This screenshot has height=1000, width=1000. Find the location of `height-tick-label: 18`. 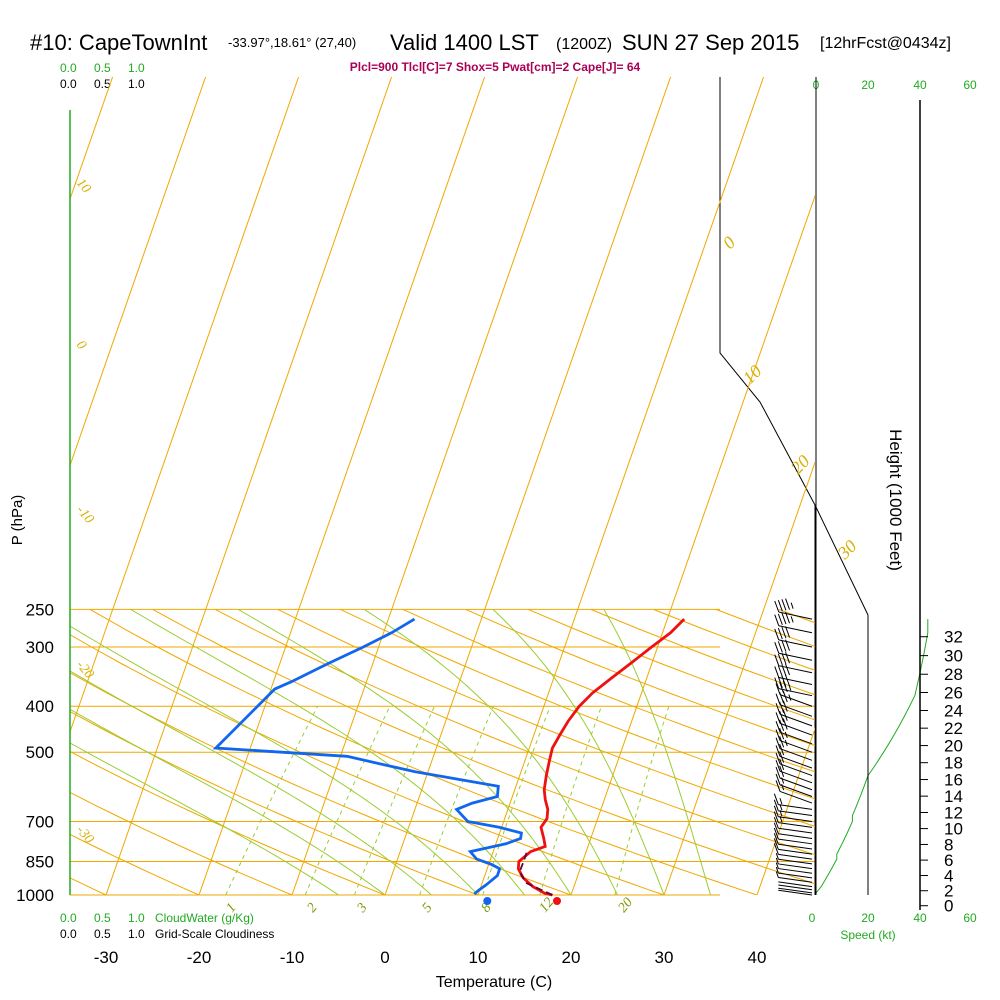

height-tick-label: 18 is located at coordinates (953, 763).